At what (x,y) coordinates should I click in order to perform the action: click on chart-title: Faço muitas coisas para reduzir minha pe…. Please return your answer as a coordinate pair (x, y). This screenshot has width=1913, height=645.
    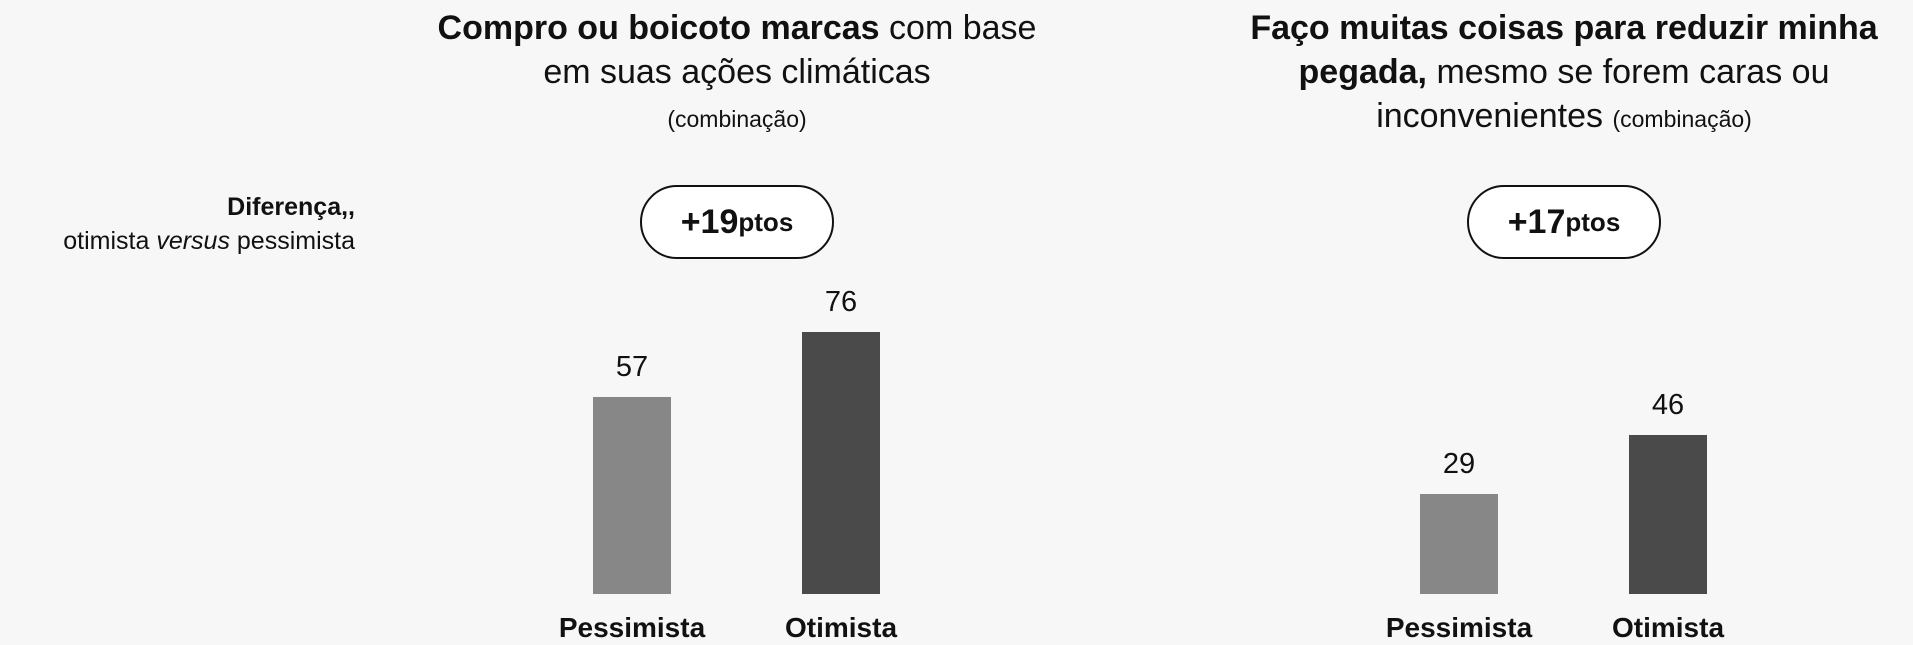
    Looking at the image, I should click on (1564, 73).